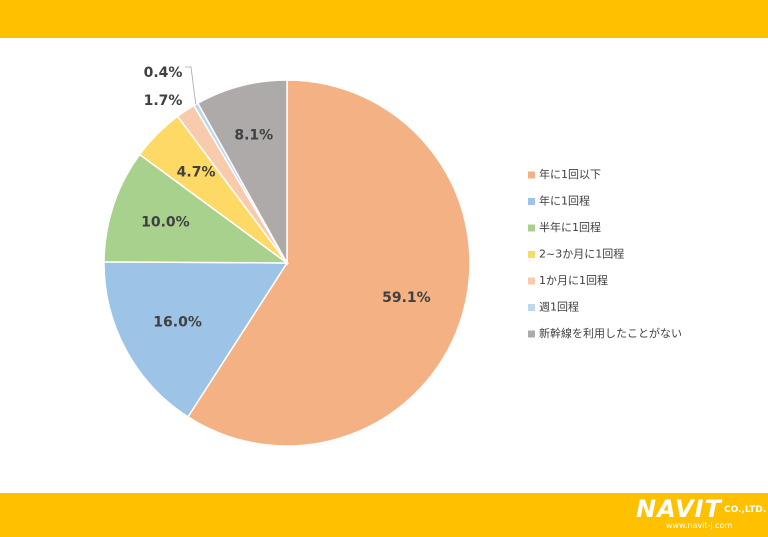  Describe the element at coordinates (699, 525) in the screenshot. I see `logo-url: www.navit-j.com` at that location.